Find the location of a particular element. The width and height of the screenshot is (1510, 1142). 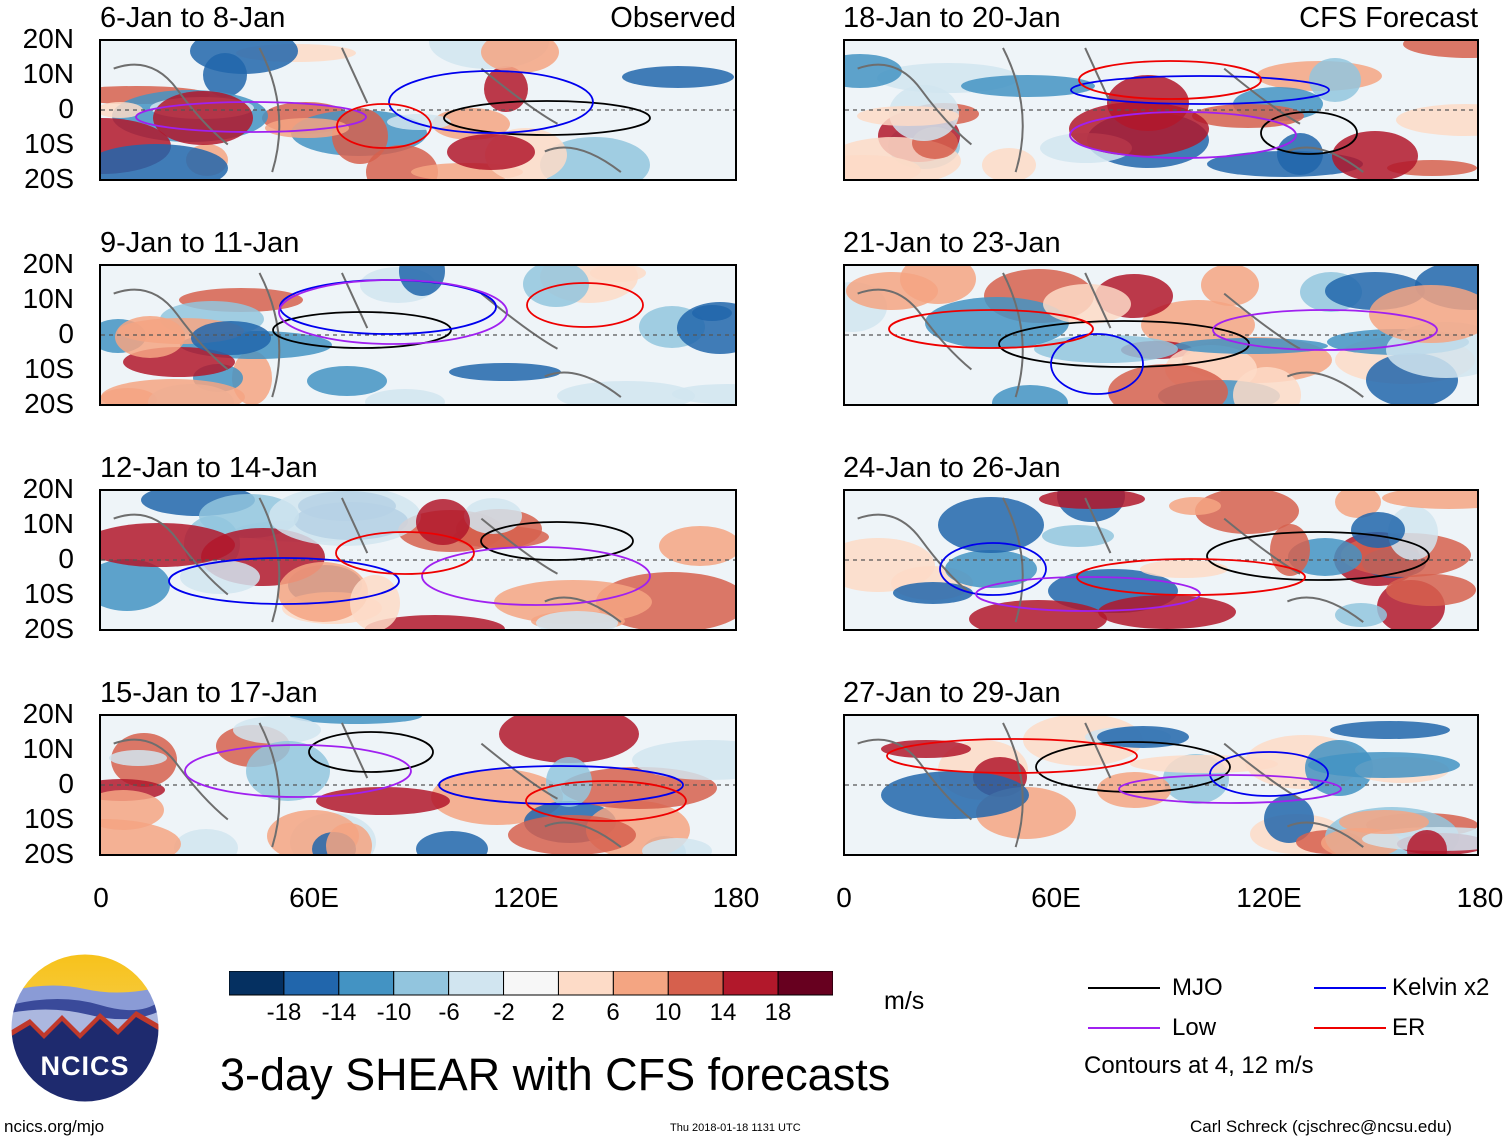

colorbar-label: 10 is located at coordinates (668, 1012).